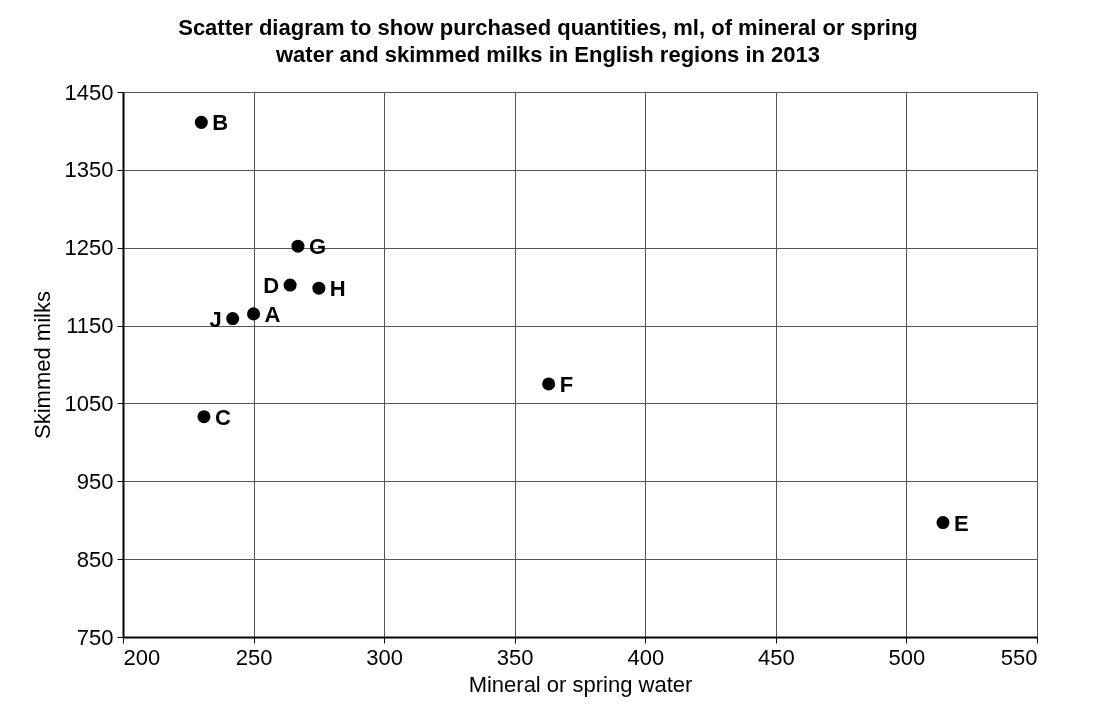 This screenshot has width=1096, height=722. What do you see at coordinates (89, 403) in the screenshot?
I see `y-tick-label: 1050` at bounding box center [89, 403].